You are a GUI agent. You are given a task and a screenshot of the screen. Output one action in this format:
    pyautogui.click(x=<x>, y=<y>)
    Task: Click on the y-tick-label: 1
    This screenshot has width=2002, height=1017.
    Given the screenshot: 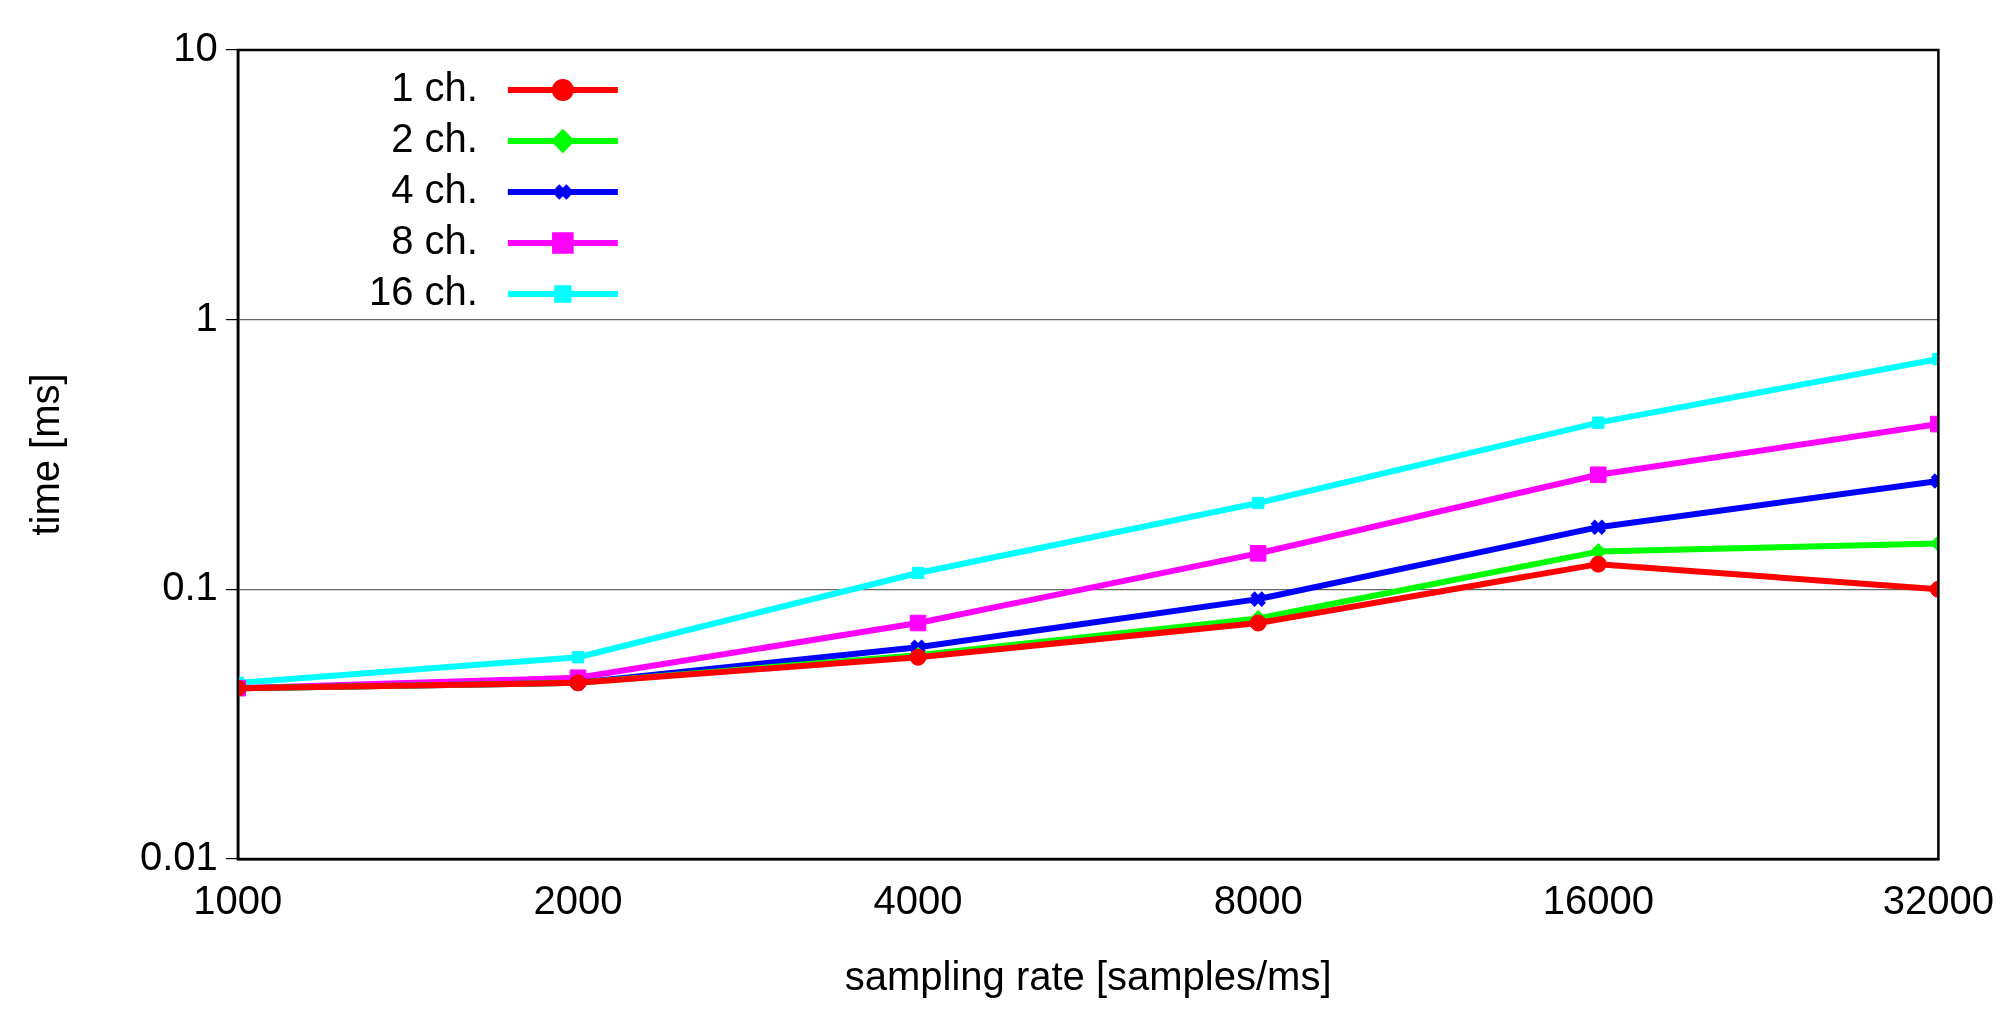 What is the action you would take?
    pyautogui.click(x=206, y=316)
    